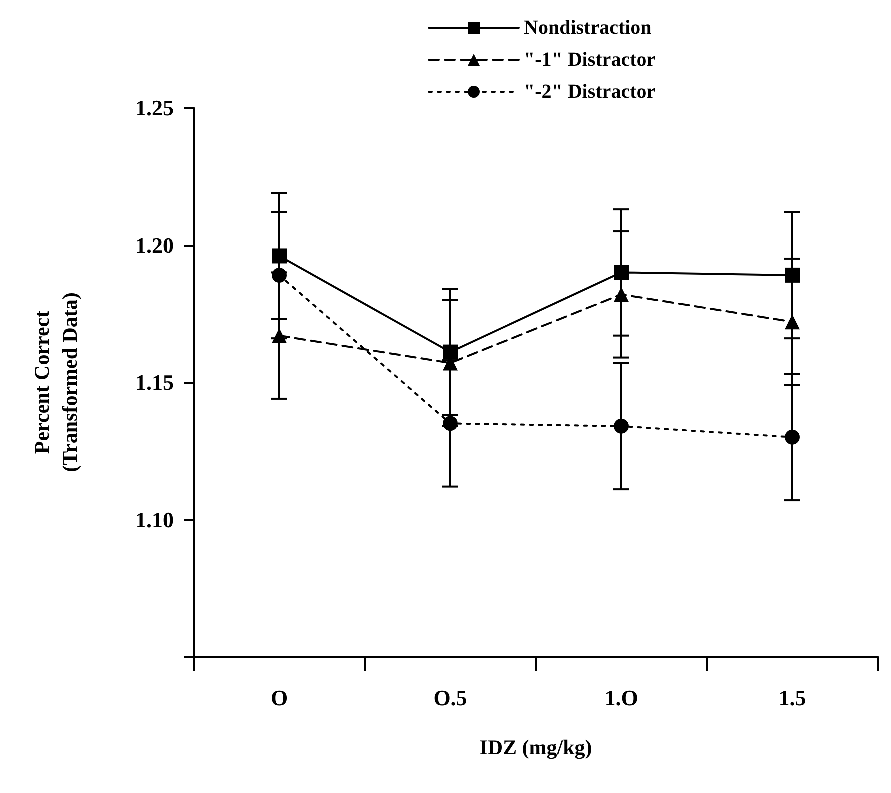 Image resolution: width=891 pixels, height=793 pixels. What do you see at coordinates (590, 60) in the screenshot?
I see `legend-label: "-1" Distractor` at bounding box center [590, 60].